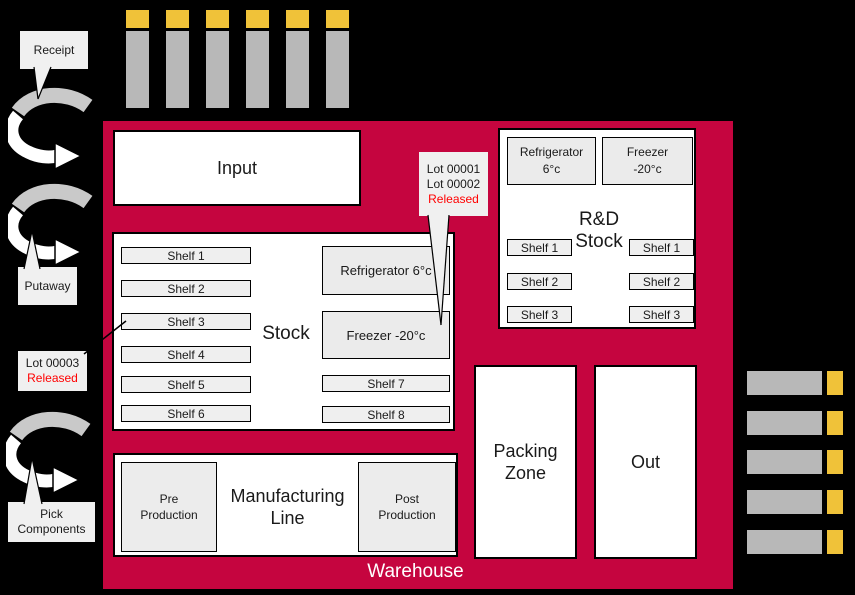 This screenshot has height=595, width=855. Describe the element at coordinates (287, 496) in the screenshot. I see `manufacturing-label-line1: Manufacturing` at that location.